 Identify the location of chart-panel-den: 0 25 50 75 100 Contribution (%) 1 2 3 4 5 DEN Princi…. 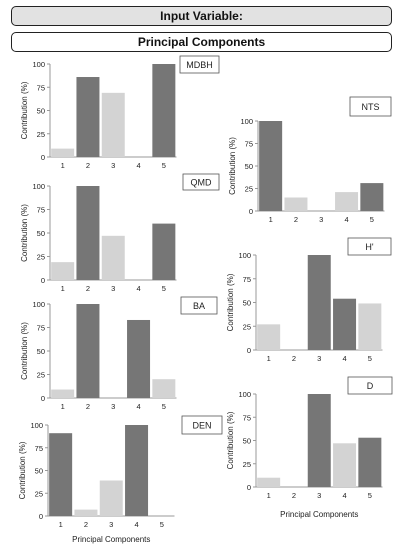
(120, 479).